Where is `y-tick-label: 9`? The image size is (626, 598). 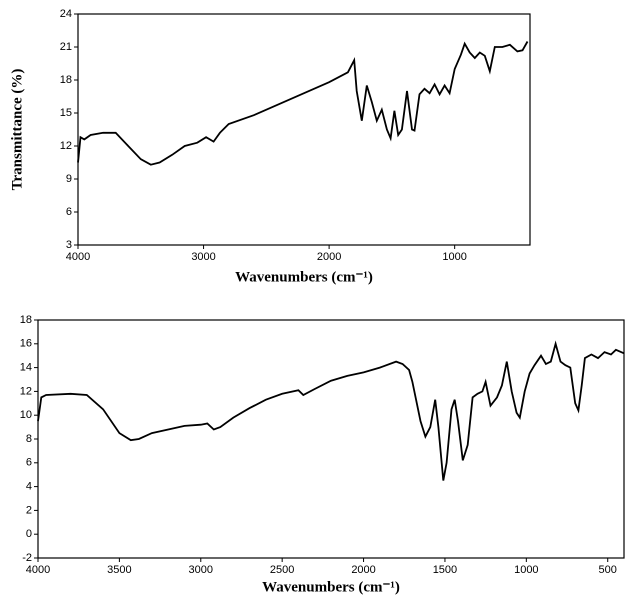
y-tick-label: 9 is located at coordinates (69, 179).